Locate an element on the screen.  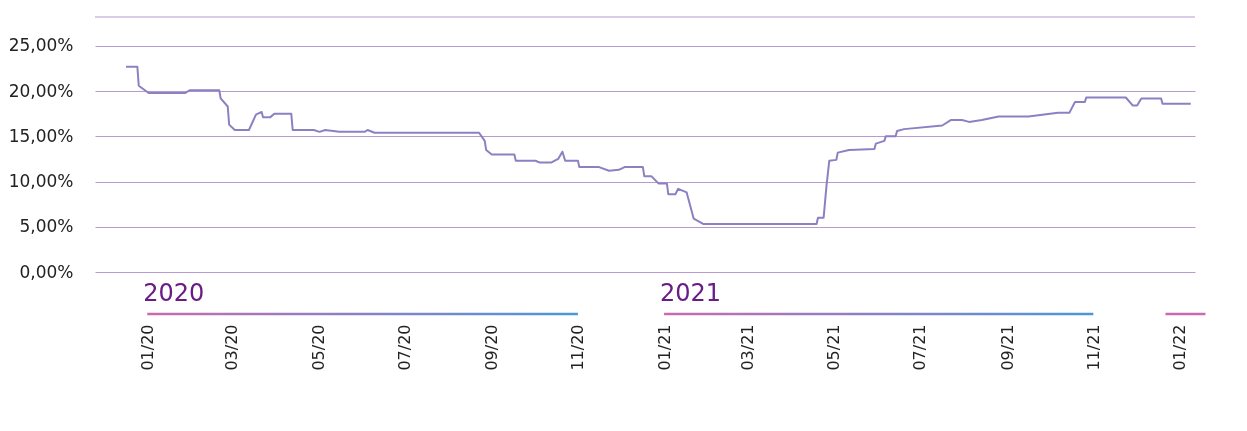
y-tick-label: 20,00% is located at coordinates (41, 90).